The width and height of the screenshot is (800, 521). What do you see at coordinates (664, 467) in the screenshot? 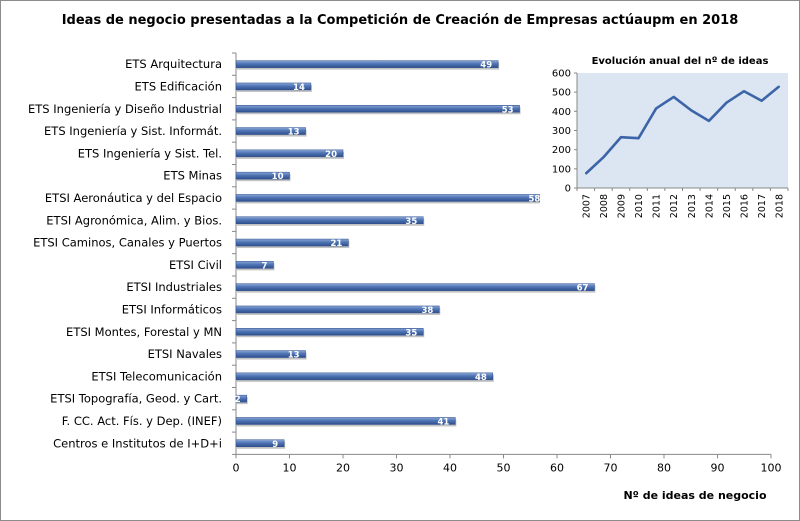
I see `x-tick-label: 80` at bounding box center [664, 467].